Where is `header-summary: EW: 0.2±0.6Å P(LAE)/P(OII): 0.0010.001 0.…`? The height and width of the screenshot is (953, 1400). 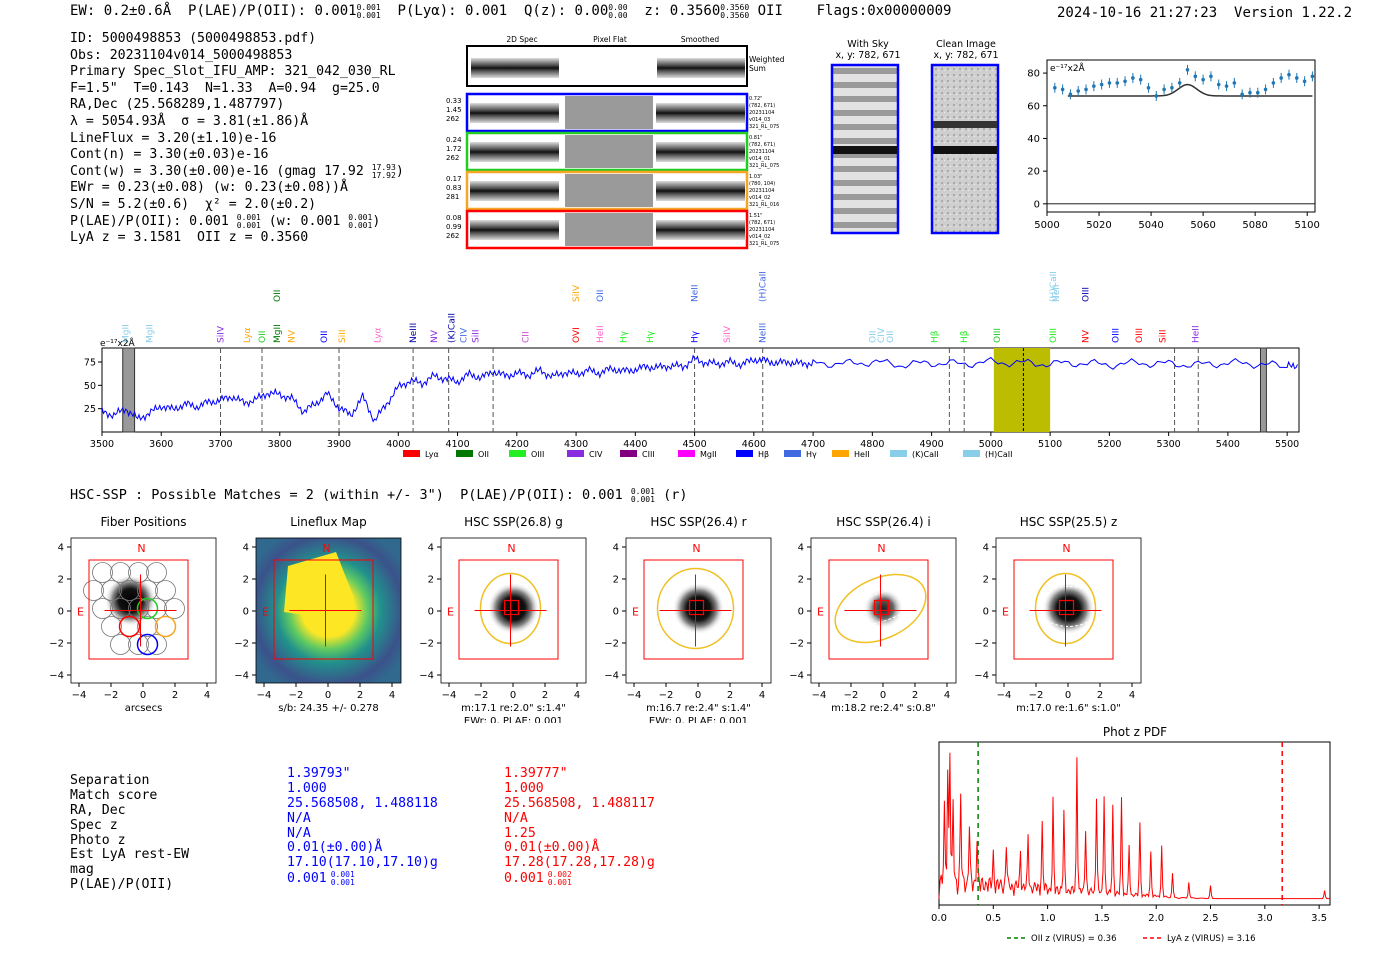
header-summary: EW: 0.2±0.6Å P(LAE)/P(OII): 0.0010.001 0.… is located at coordinates (510, 11).